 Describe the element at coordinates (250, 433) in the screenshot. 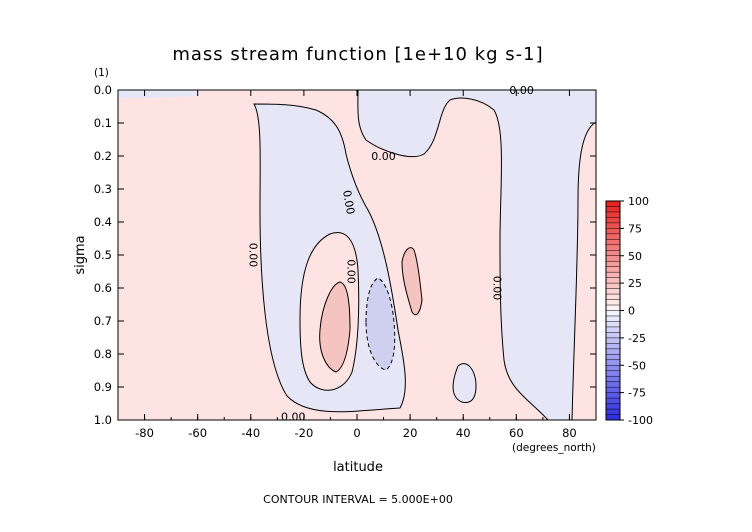

I see `x-tick-label: -40` at that location.